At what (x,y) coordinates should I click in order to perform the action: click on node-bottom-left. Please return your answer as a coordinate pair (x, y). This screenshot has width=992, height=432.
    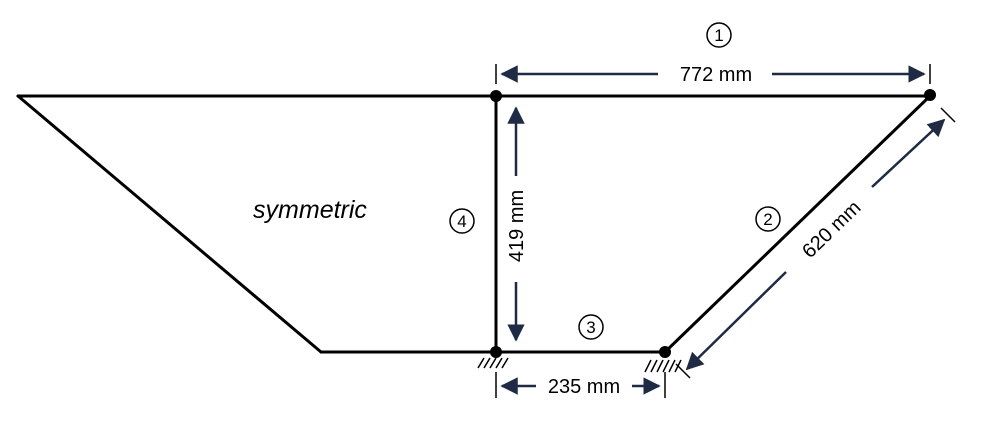
    Looking at the image, I should click on (496, 352).